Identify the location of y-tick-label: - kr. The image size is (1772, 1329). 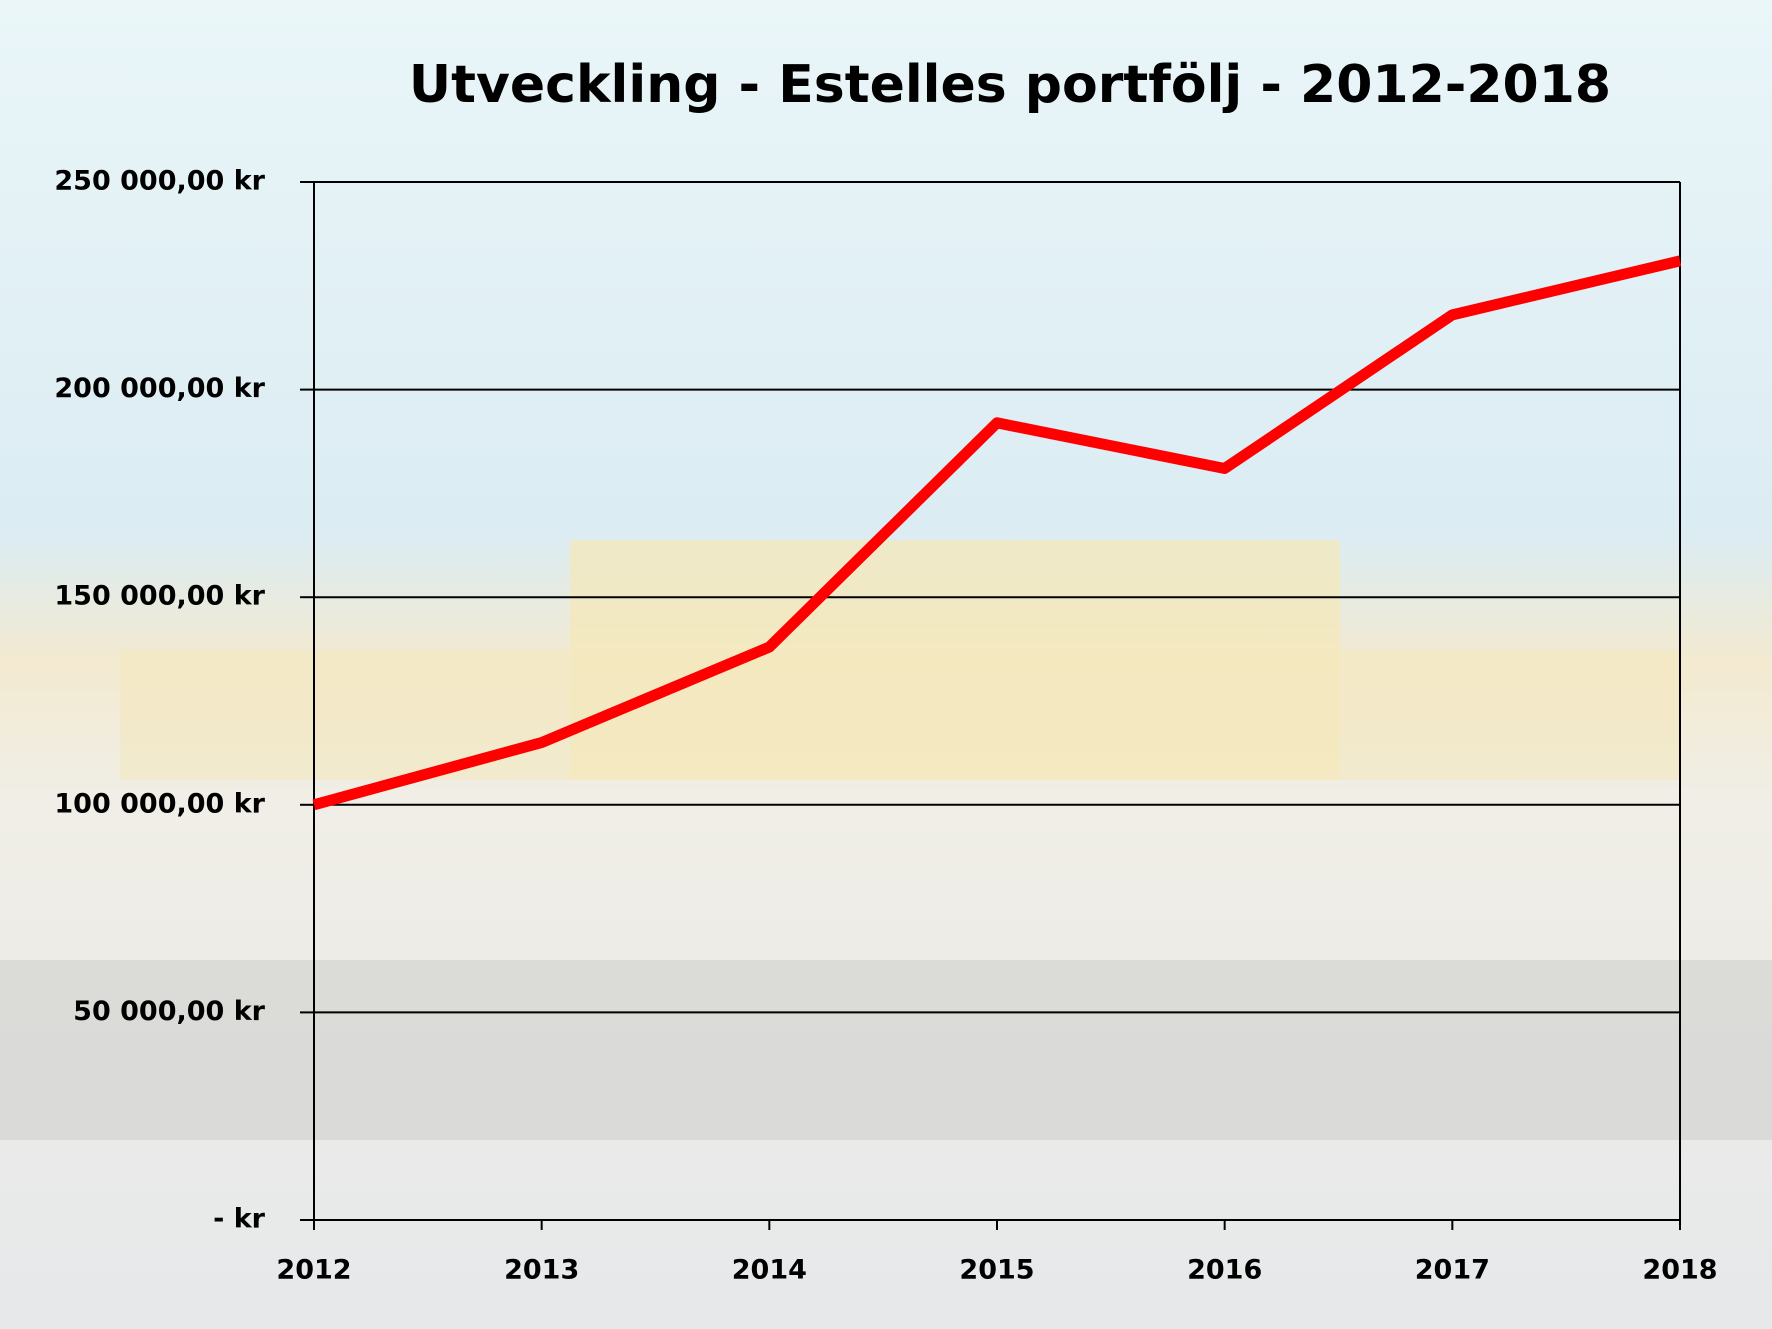
(239, 1219).